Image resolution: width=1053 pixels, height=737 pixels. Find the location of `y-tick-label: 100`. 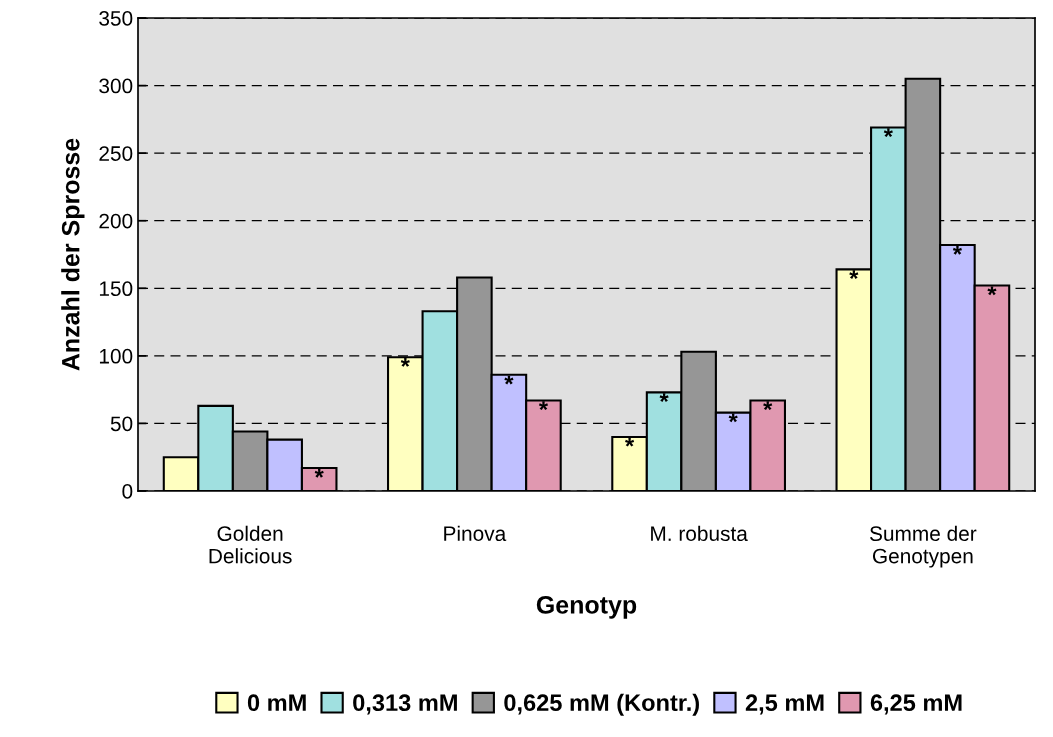

y-tick-label: 100 is located at coordinates (116, 356).